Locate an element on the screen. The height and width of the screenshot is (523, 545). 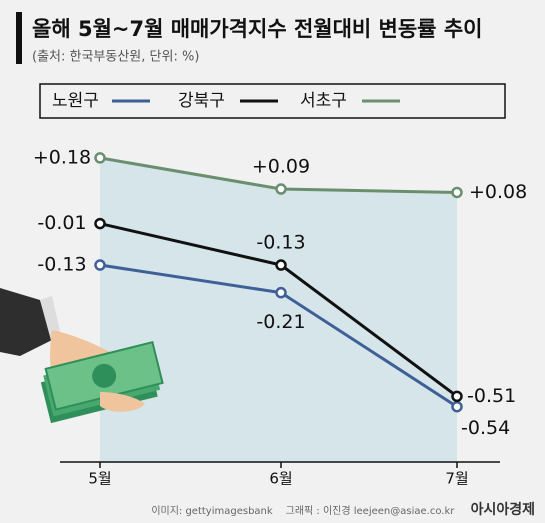
data-label: -0.51 is located at coordinates (491, 396).